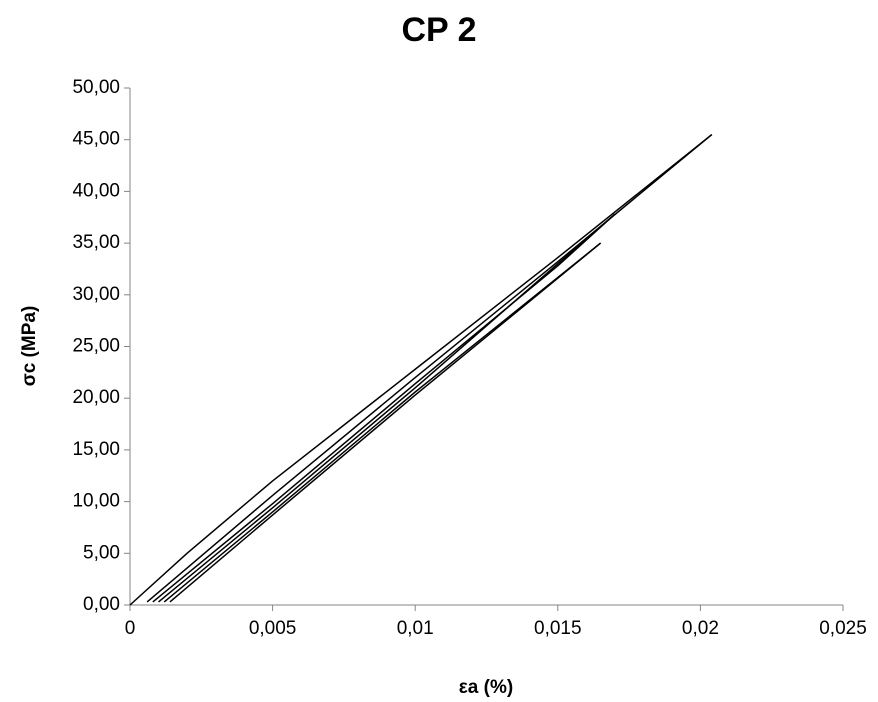  Describe the element at coordinates (101, 552) in the screenshot. I see `y-tick-label: 5,00` at that location.